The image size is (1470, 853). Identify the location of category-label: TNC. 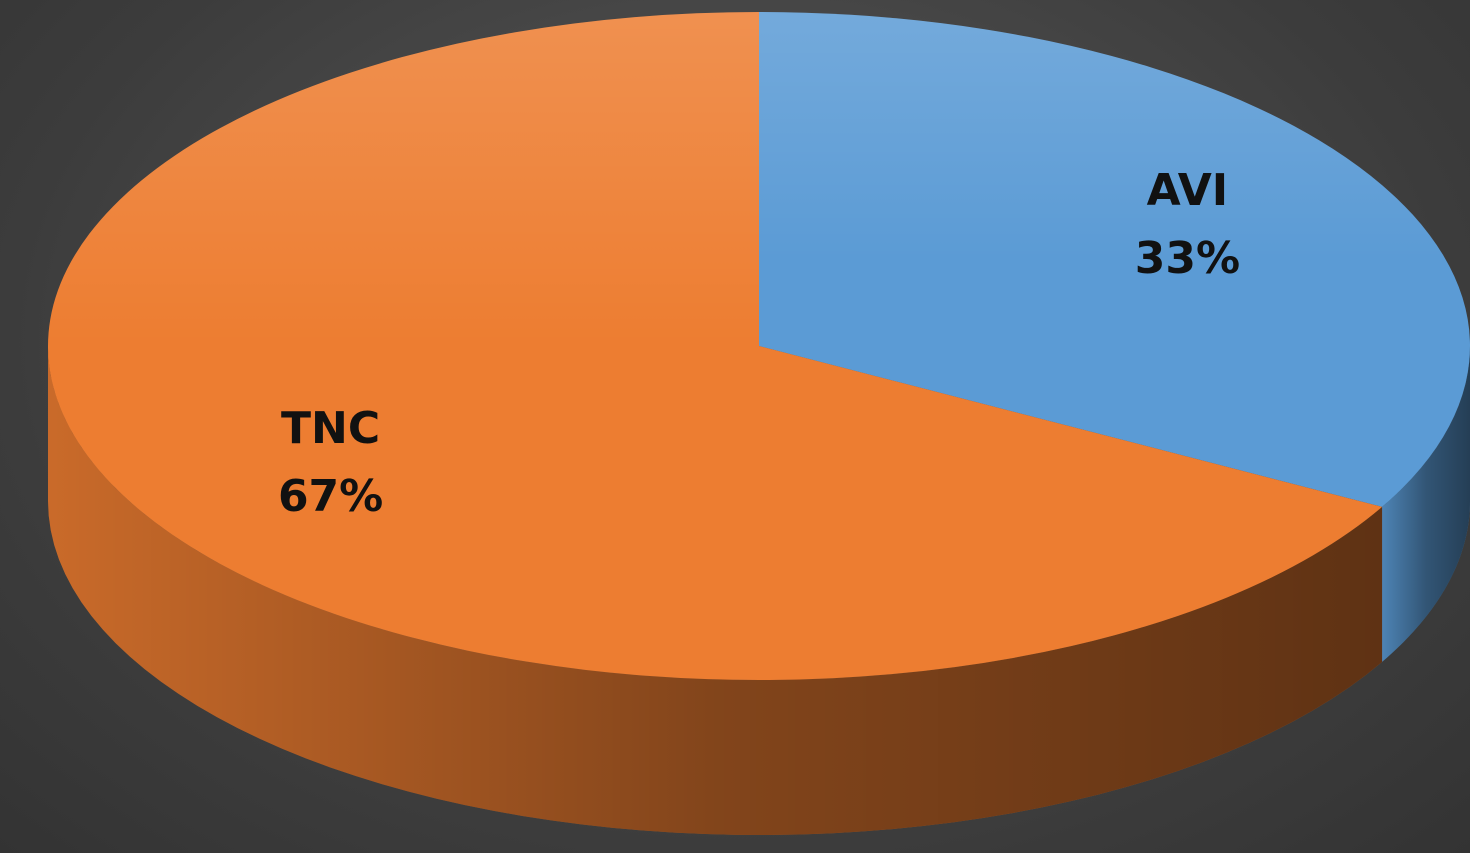
(330, 428).